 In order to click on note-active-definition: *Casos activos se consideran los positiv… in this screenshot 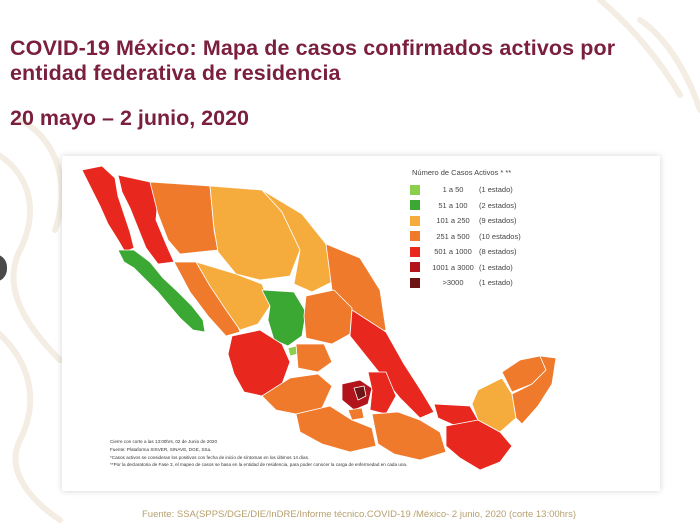, I will do `click(210, 457)`.